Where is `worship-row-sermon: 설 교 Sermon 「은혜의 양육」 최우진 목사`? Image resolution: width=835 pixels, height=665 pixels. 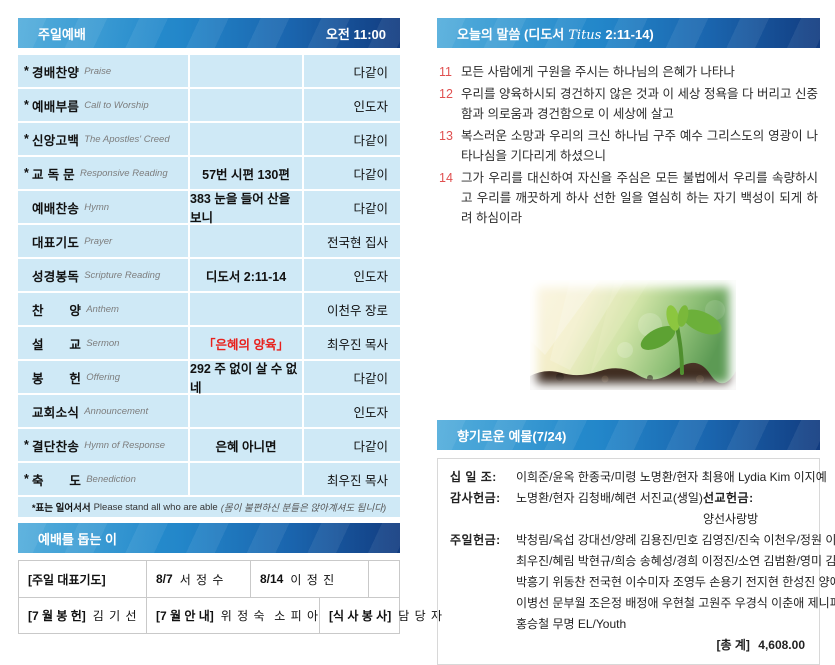
worship-row-sermon: 설 교 Sermon 「은혜의 양육」 최우진 목사 is located at coordinates (209, 343).